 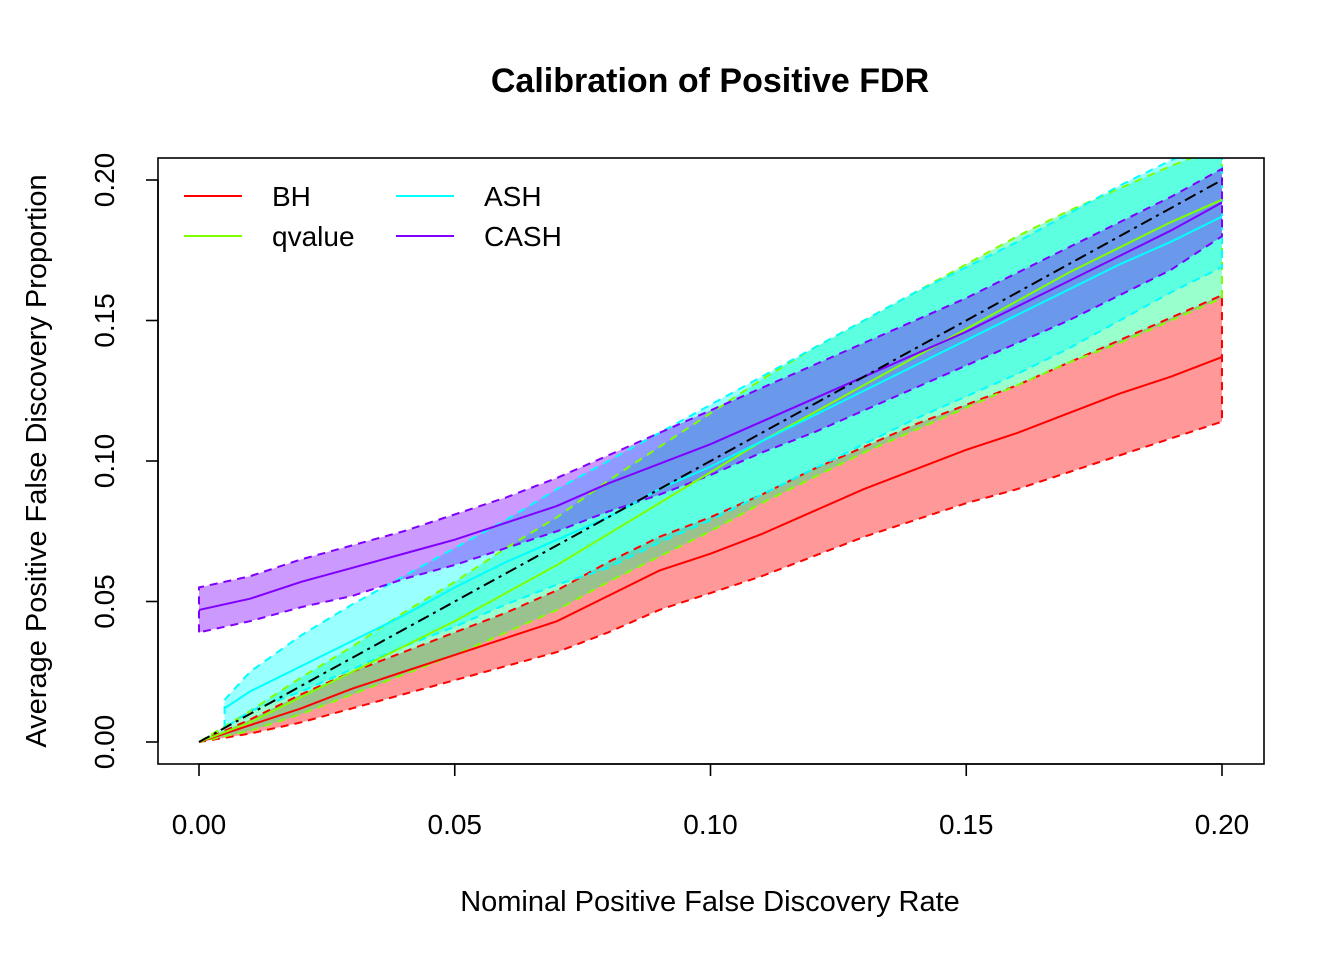 What do you see at coordinates (104, 461) in the screenshot?
I see `y-tick-label: 0.10` at bounding box center [104, 461].